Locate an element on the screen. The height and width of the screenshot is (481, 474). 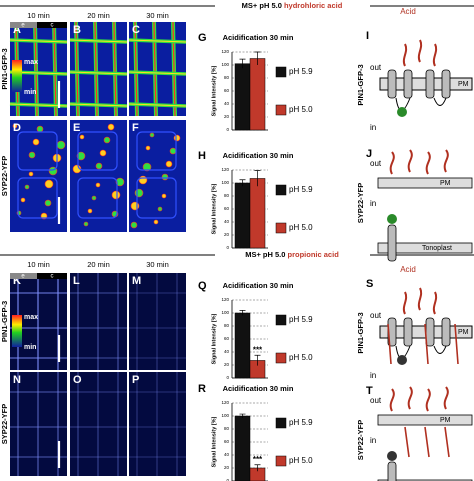
plasma-membrane is located at coordinates (425, 420).